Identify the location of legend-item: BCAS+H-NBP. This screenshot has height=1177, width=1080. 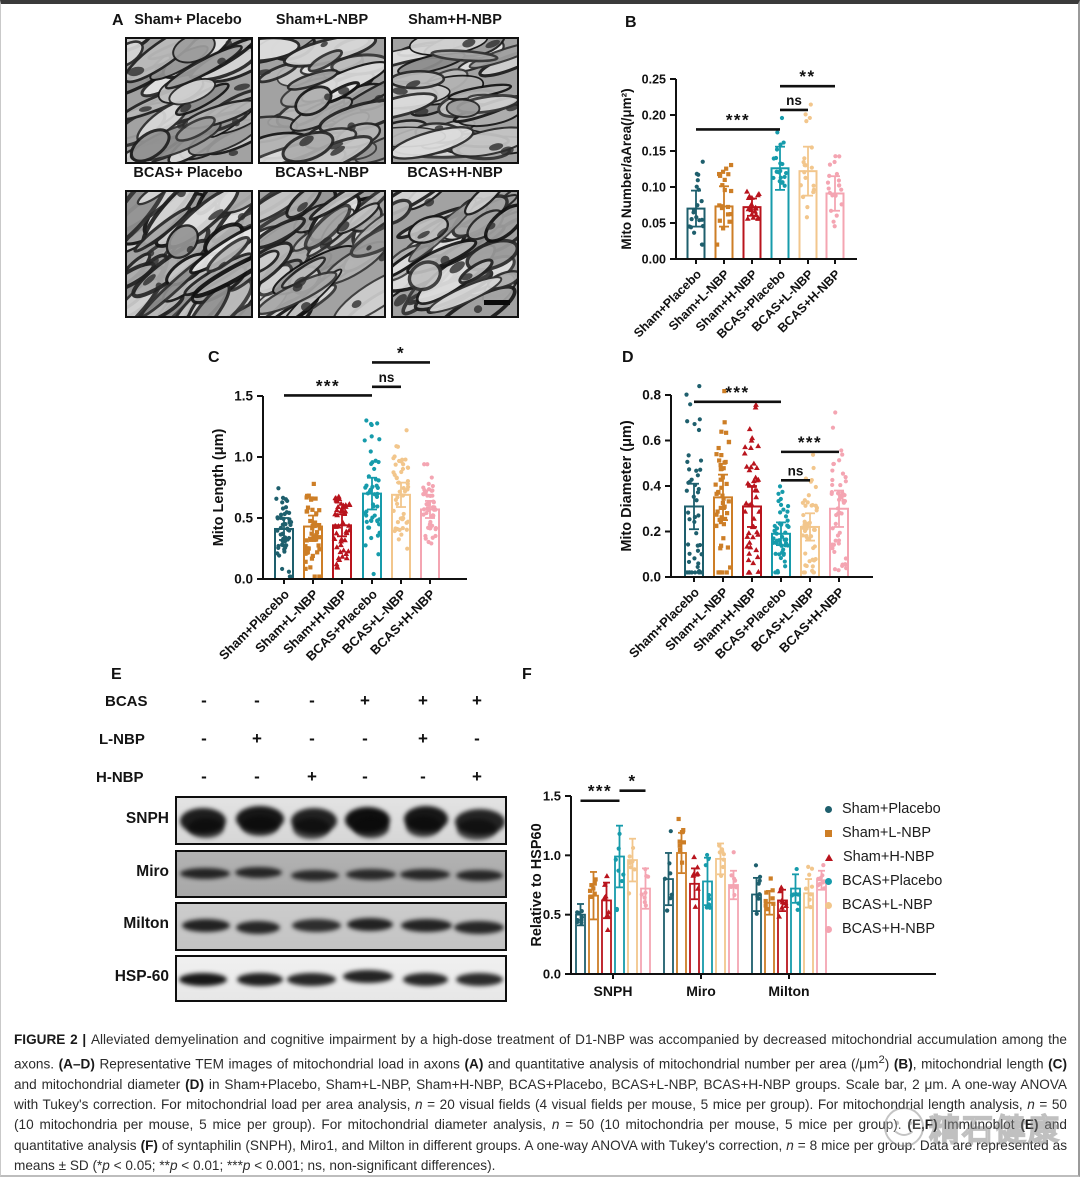
(883, 929).